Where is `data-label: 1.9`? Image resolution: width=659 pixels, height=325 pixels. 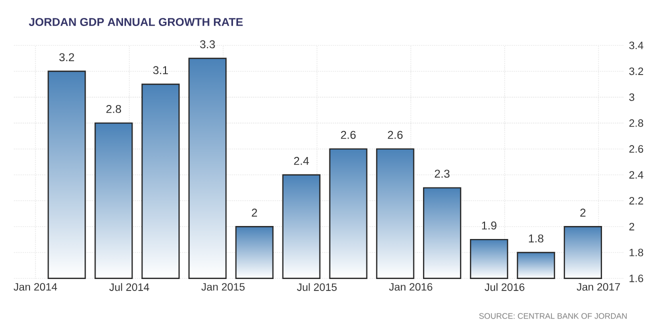 data-label: 1.9 is located at coordinates (489, 226).